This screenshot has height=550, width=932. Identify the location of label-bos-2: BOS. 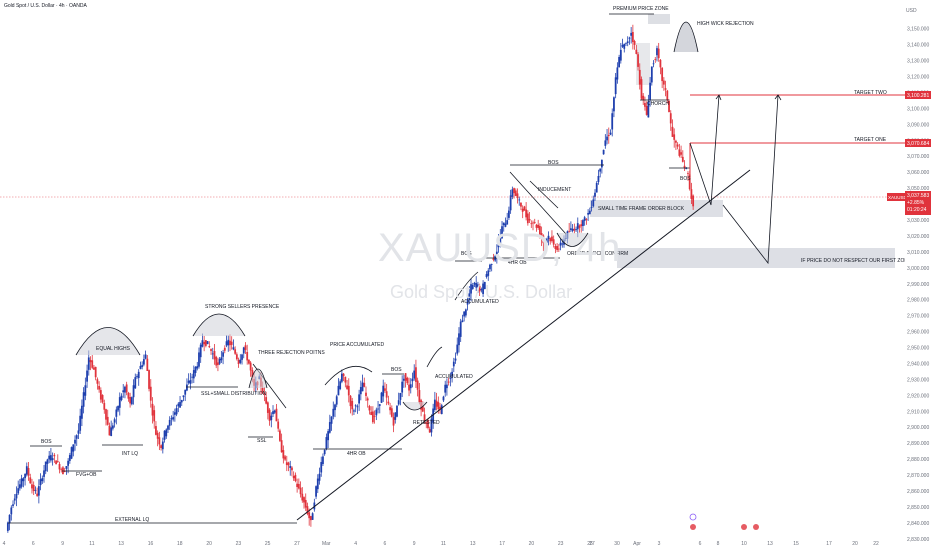
(396, 370).